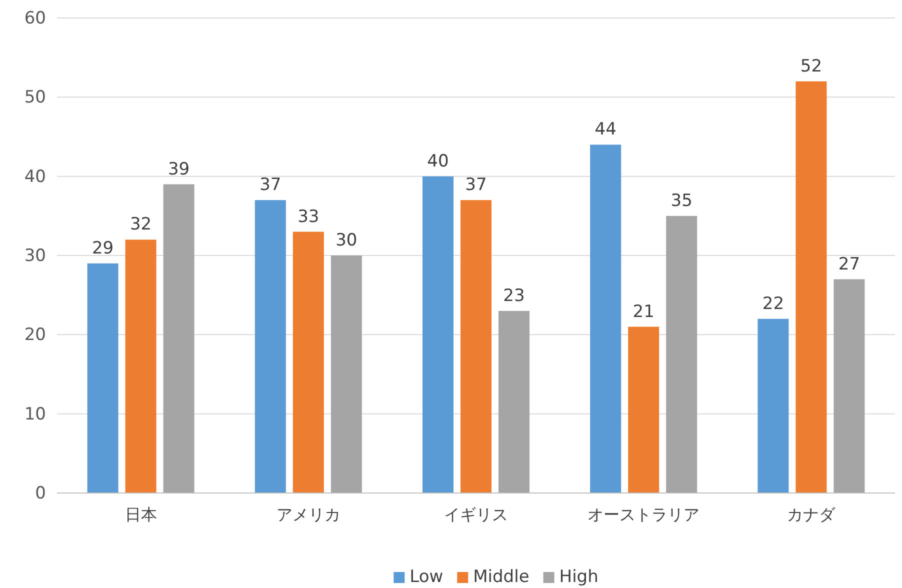 The width and height of the screenshot is (902, 588). I want to click on data-label: 23, so click(514, 296).